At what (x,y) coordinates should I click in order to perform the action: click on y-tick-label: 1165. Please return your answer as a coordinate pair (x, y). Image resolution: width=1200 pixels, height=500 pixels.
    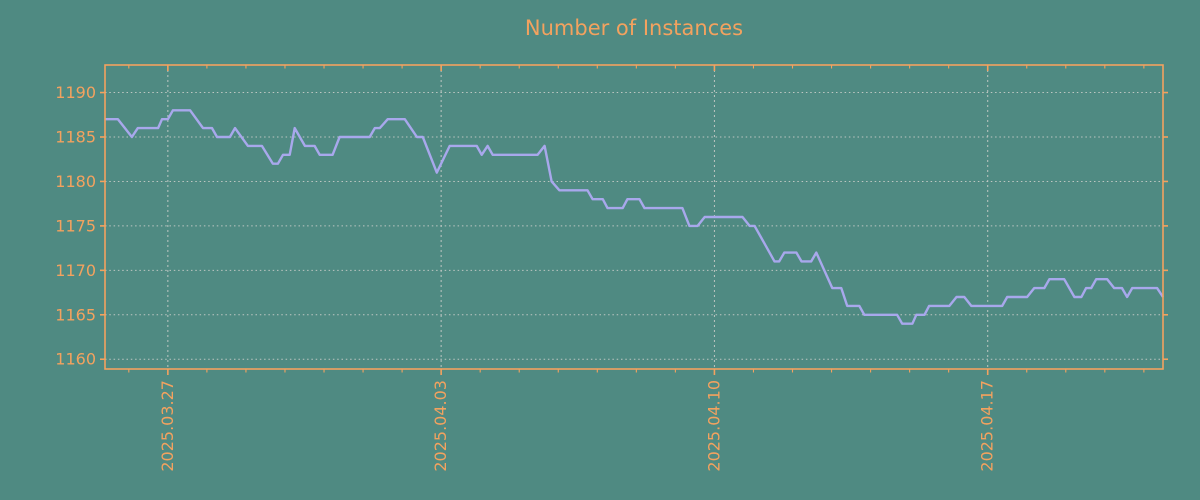
    Looking at the image, I should click on (75, 314).